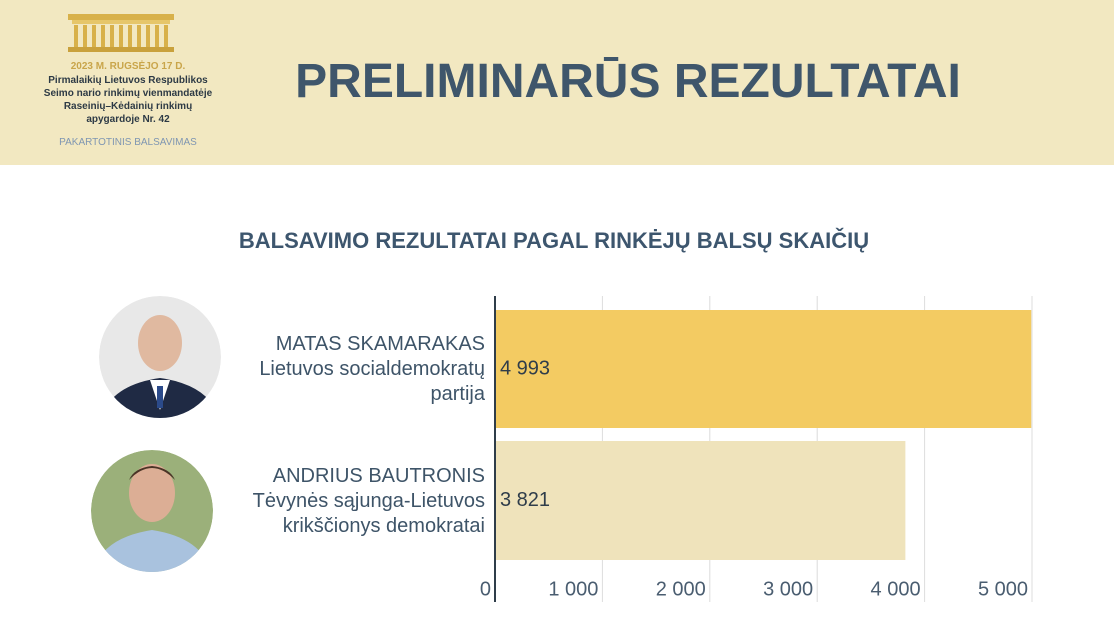 This screenshot has width=1114, height=627. What do you see at coordinates (378, 475) in the screenshot?
I see `candidate-name: ANDRIUS BAUTRONIS` at bounding box center [378, 475].